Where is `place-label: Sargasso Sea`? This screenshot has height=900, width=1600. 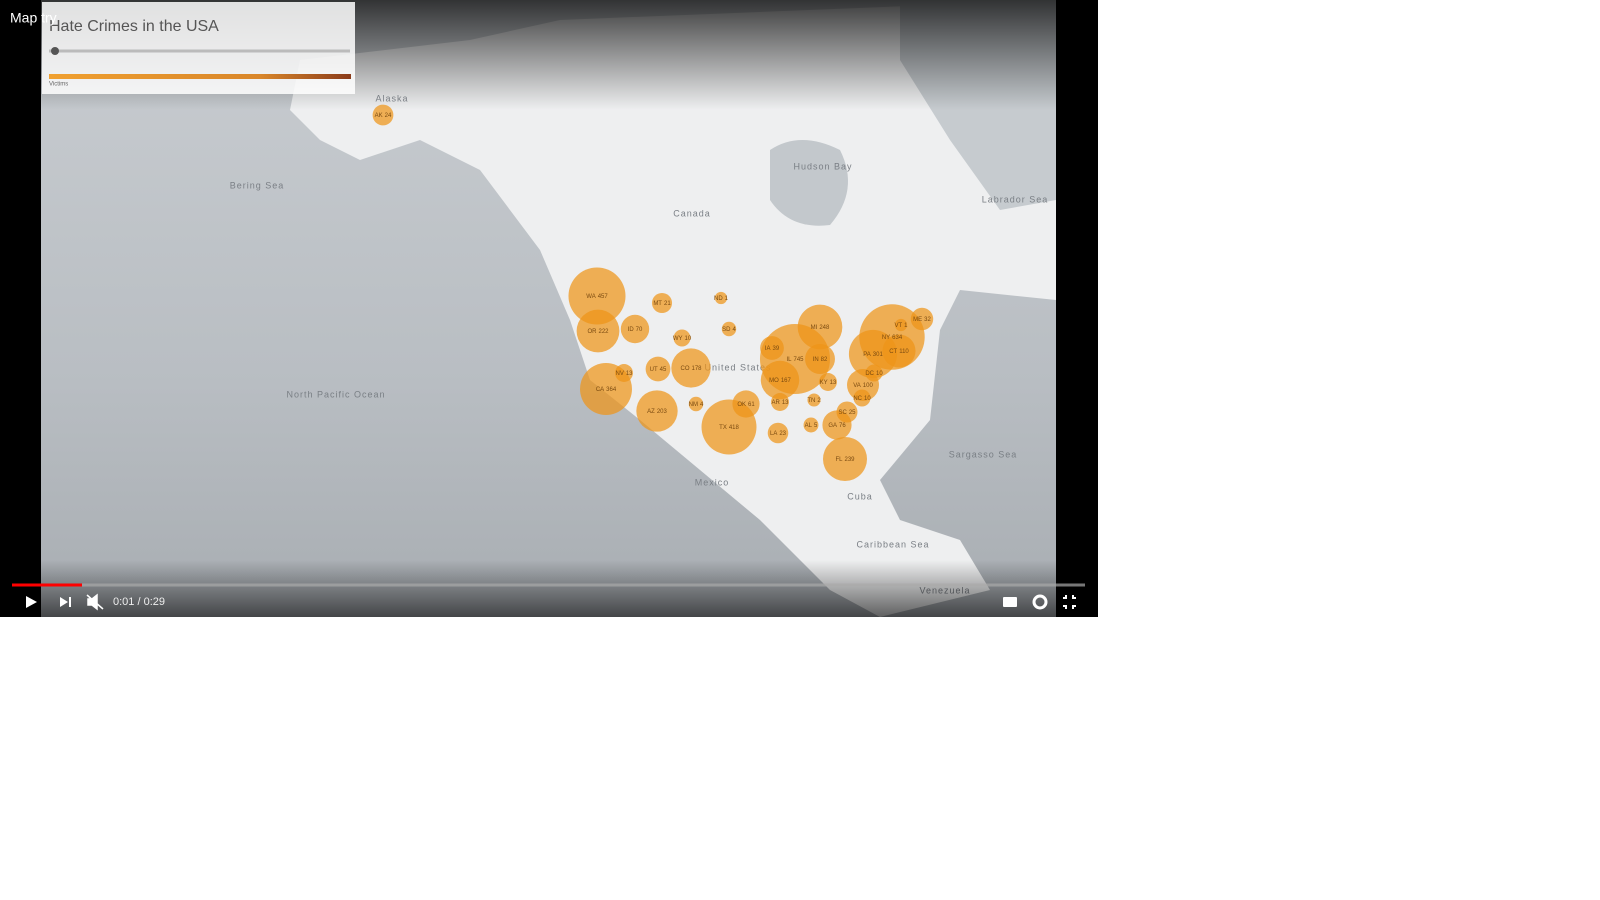
place-label: Sargasso Sea is located at coordinates (983, 454).